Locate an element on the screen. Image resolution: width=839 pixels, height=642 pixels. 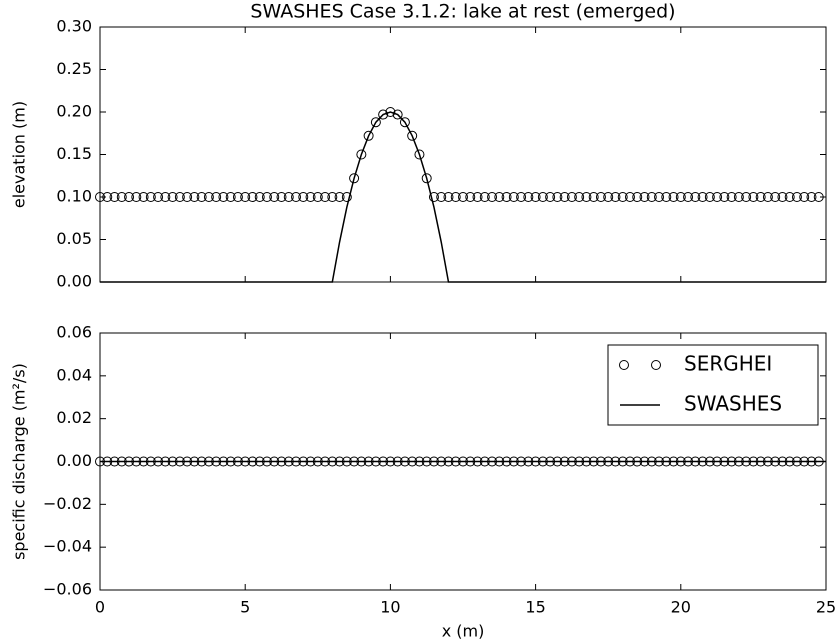
x-tick-label: 25 is located at coordinates (826, 607).